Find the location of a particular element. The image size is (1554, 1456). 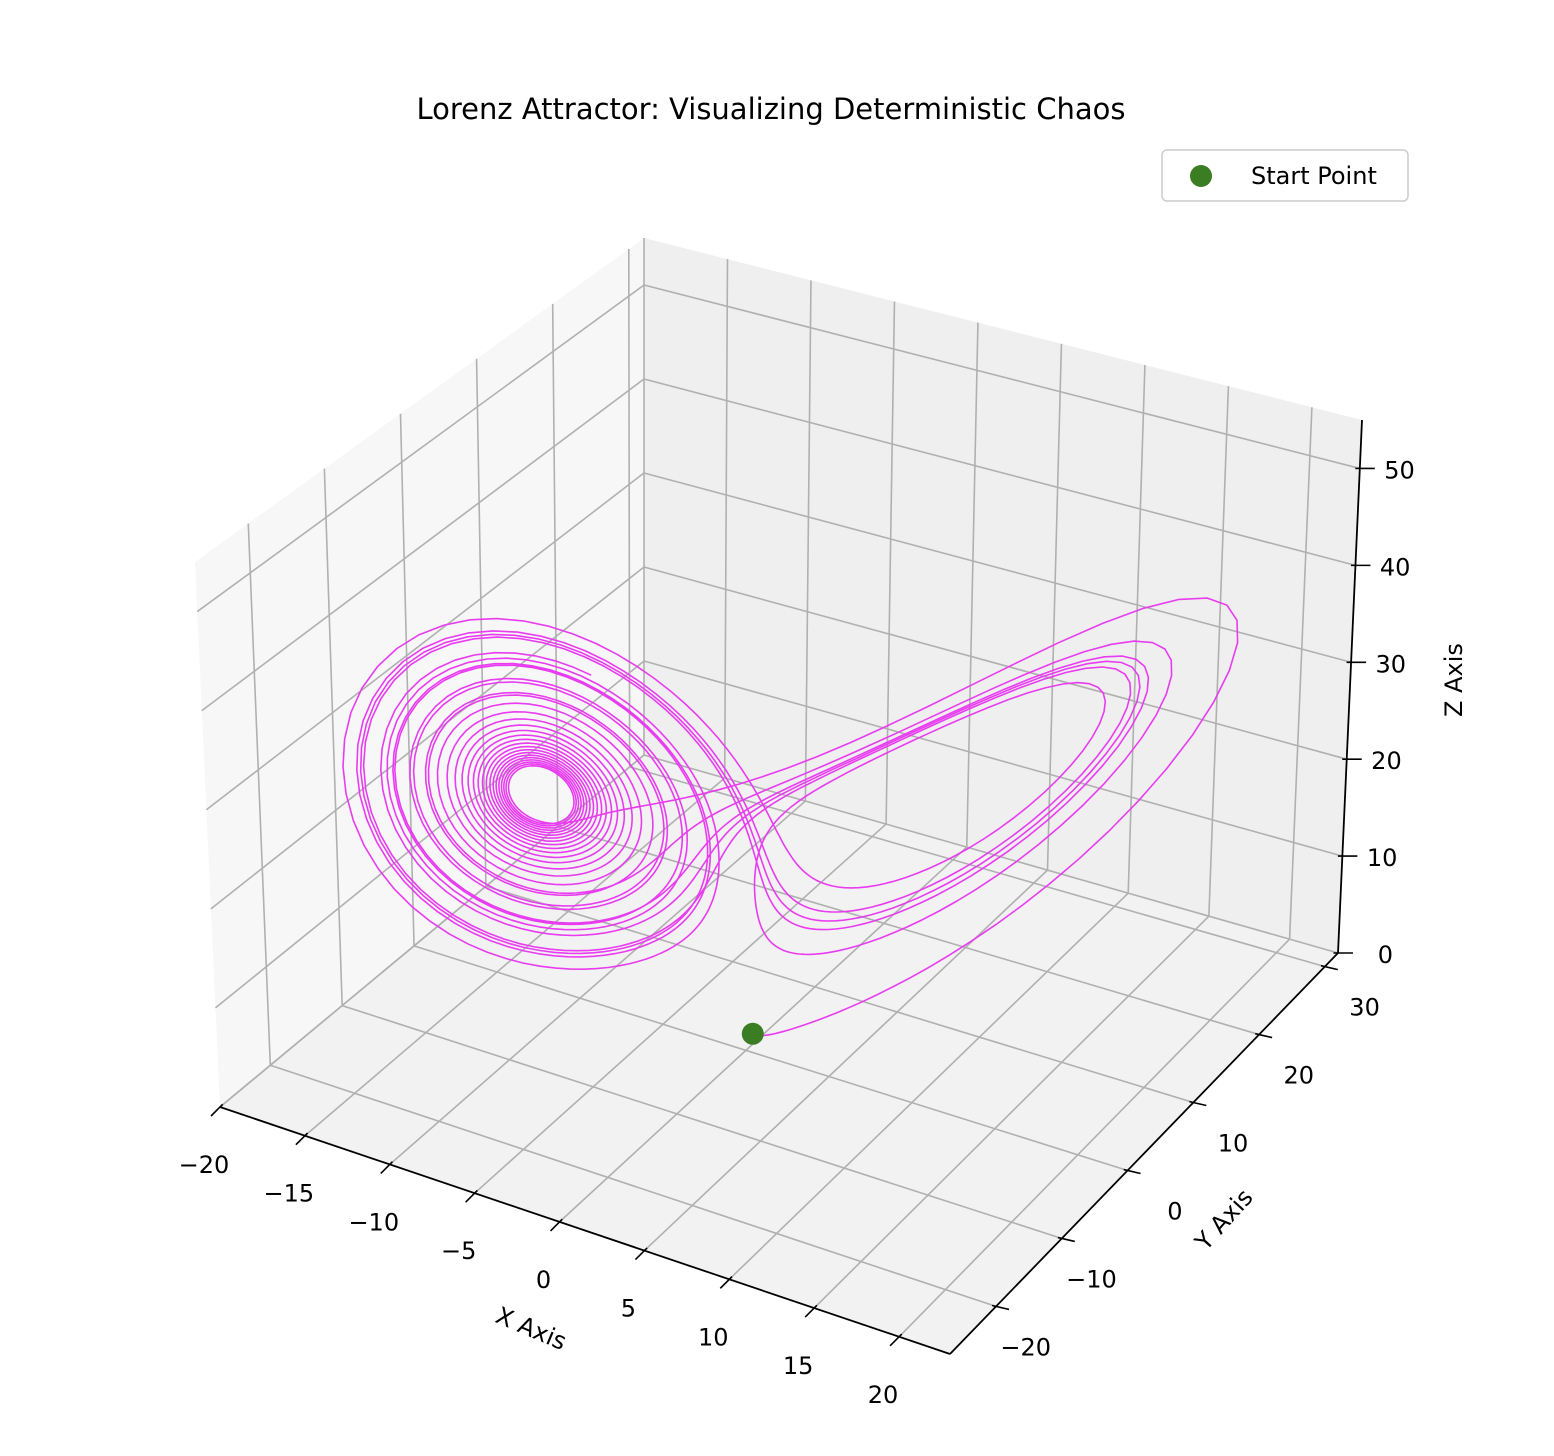

tick-label: −5 is located at coordinates (458, 1251).